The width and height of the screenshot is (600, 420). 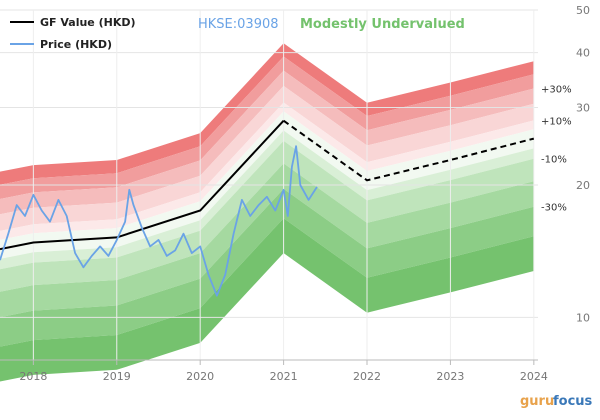 What do you see at coordinates (142, 185) in the screenshot?
I see `gf-value-line` at bounding box center [142, 185].